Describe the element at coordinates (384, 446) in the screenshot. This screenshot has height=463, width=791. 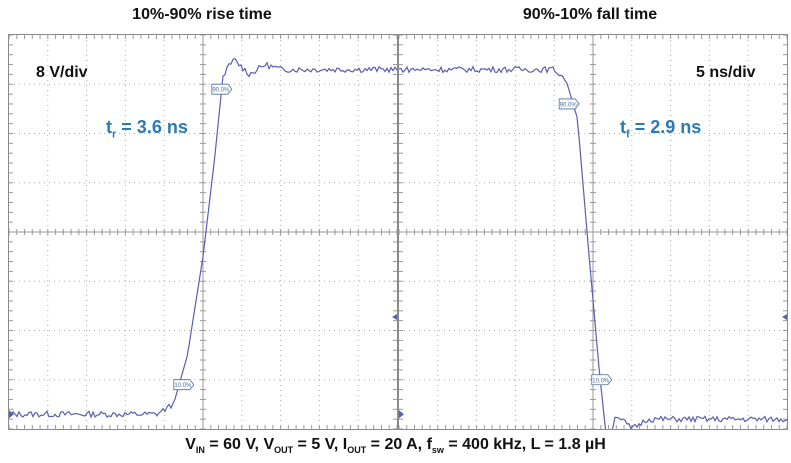
I see `caption-iout: IOUT = 20 A,` at that location.